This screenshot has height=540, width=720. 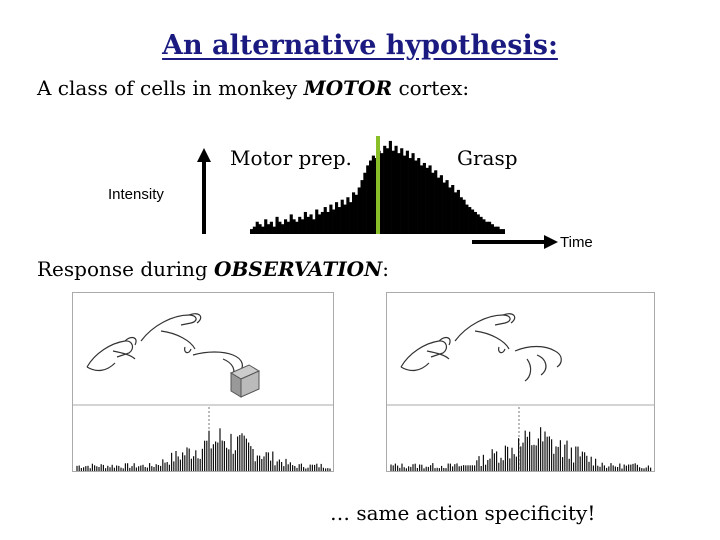 I want to click on motor-emphasis: MOTOR, so click(x=348, y=88).